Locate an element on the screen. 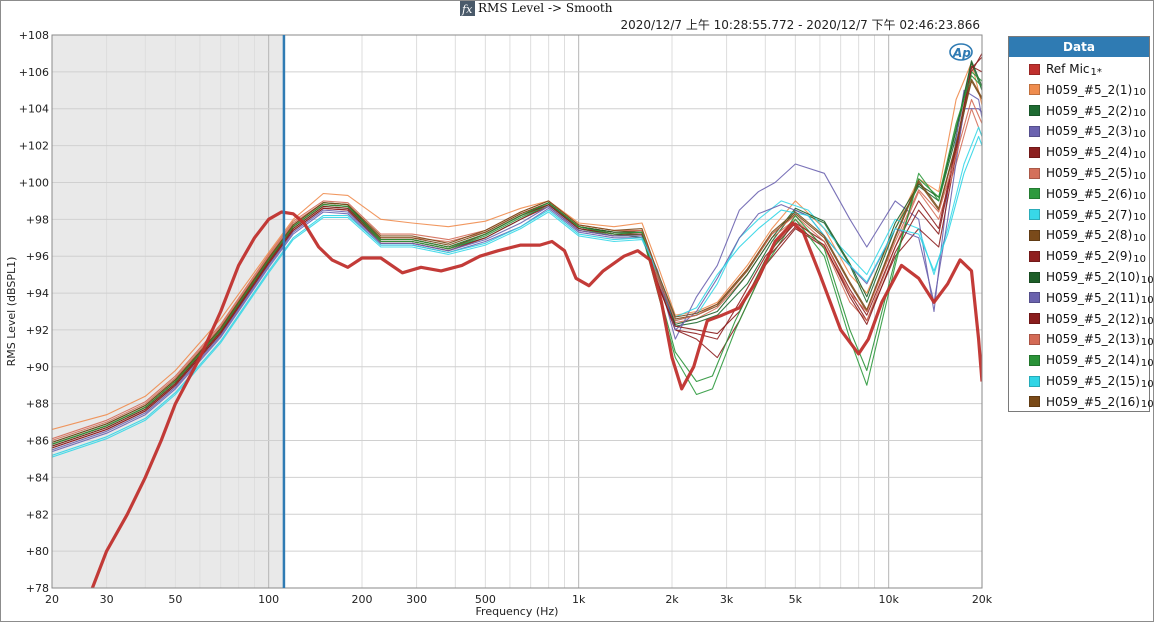  legend-label: H059_#5_2(11) is located at coordinates (1093, 297).